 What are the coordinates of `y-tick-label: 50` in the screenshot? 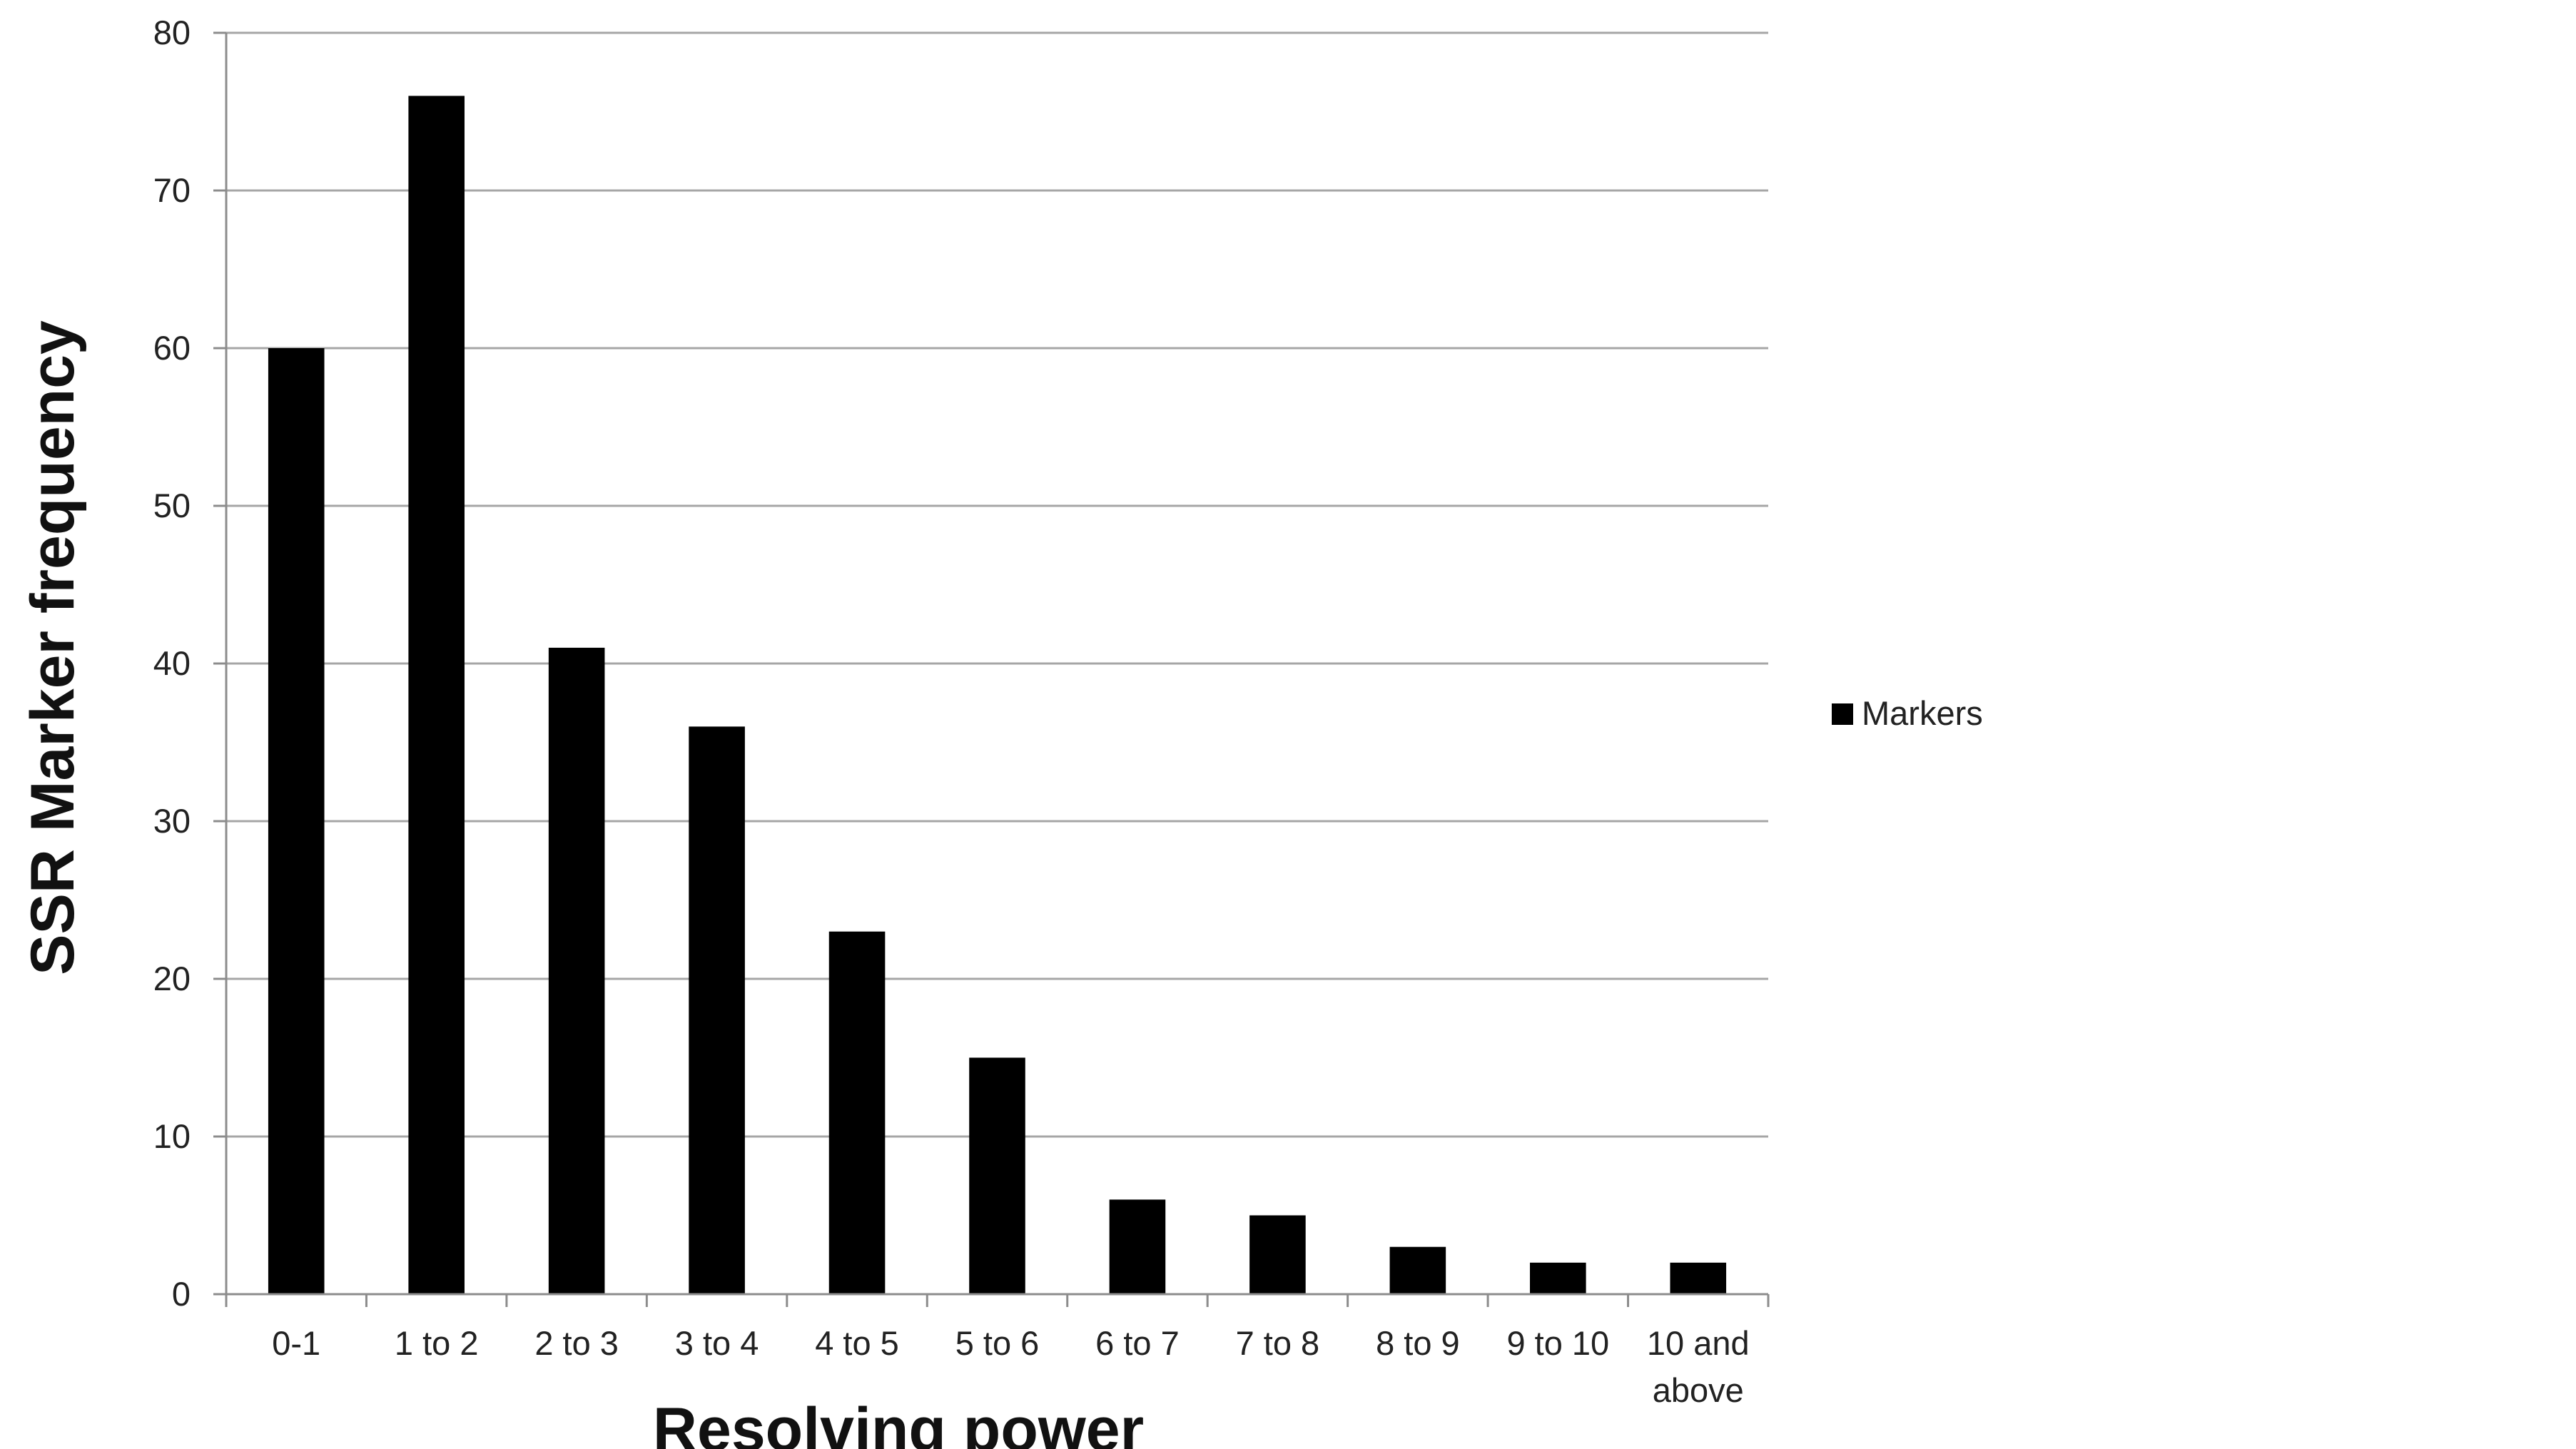 It's located at (172, 505).